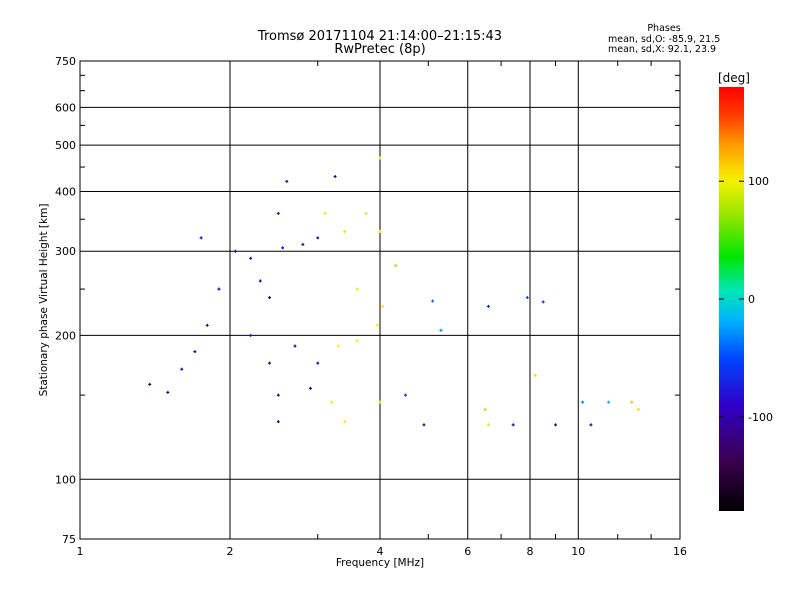 Image resolution: width=800 pixels, height=600 pixels. What do you see at coordinates (65, 61) in the screenshot?
I see `y-tick-label: 750` at bounding box center [65, 61].